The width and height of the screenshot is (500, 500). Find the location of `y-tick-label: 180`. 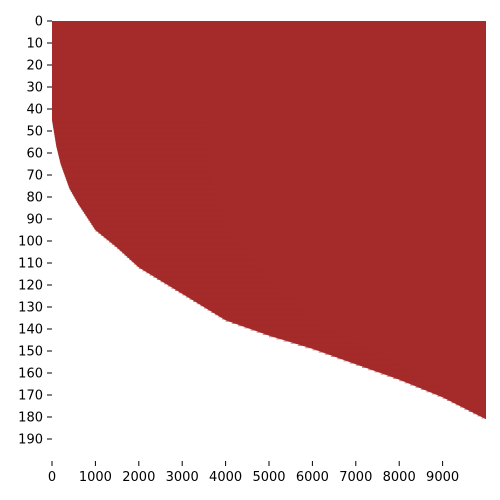

y-tick-label: 180 is located at coordinates (30, 418).